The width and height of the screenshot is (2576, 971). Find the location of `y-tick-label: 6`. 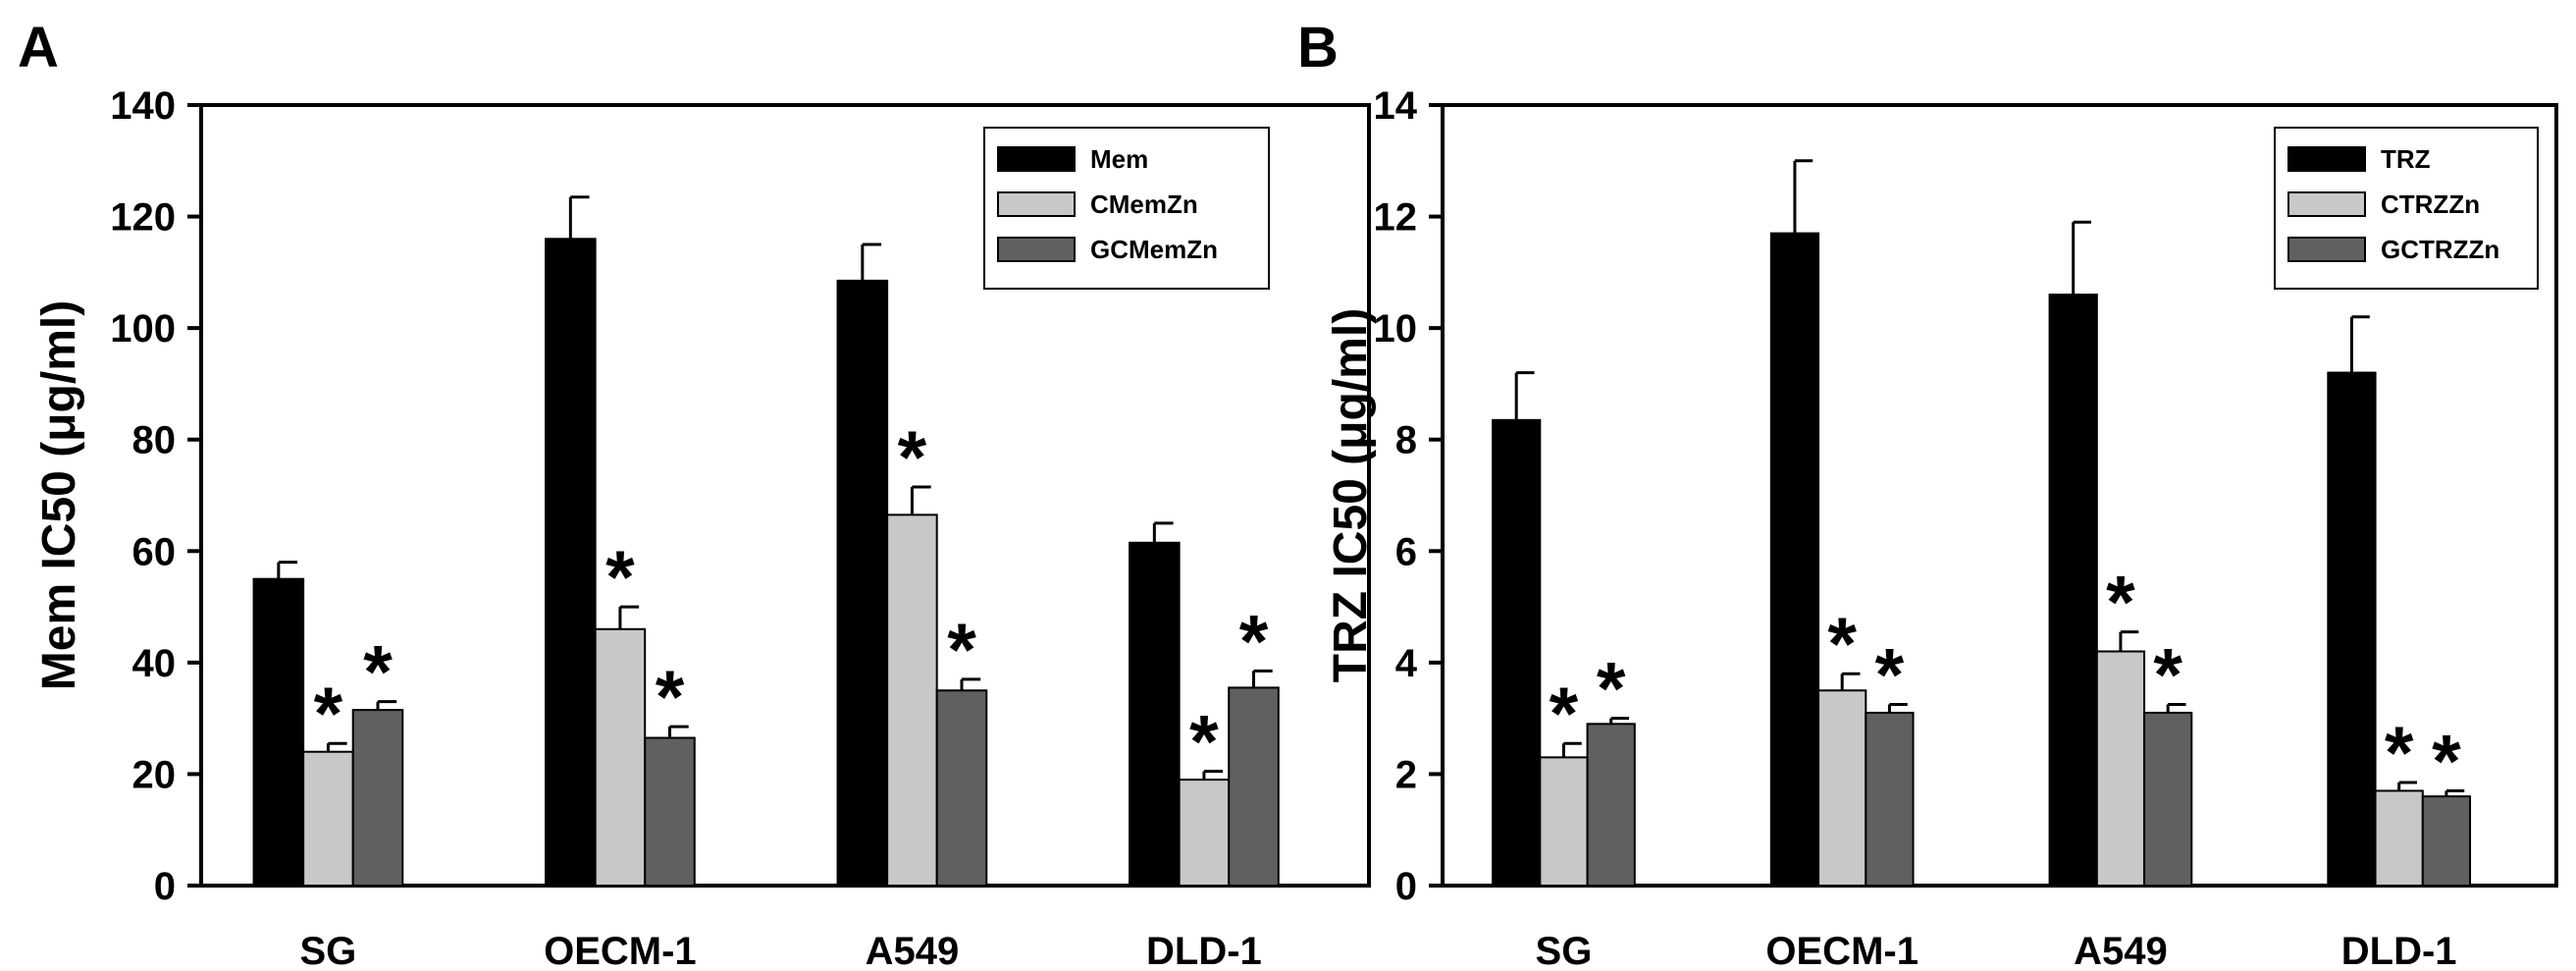

y-tick-label: 6 is located at coordinates (1406, 552).